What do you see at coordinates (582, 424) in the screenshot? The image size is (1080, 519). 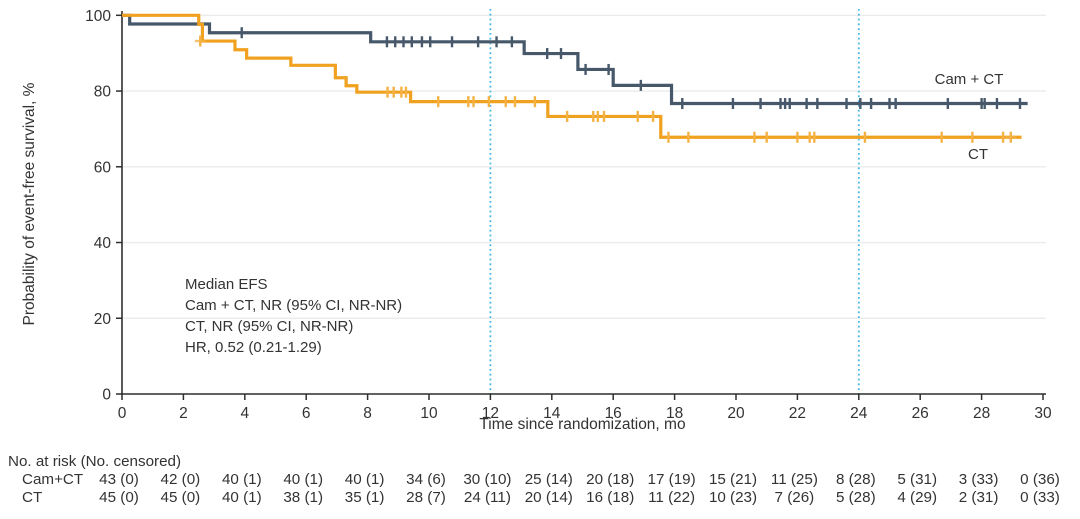 I see `x-axis-title: Time since randomization, mo` at bounding box center [582, 424].